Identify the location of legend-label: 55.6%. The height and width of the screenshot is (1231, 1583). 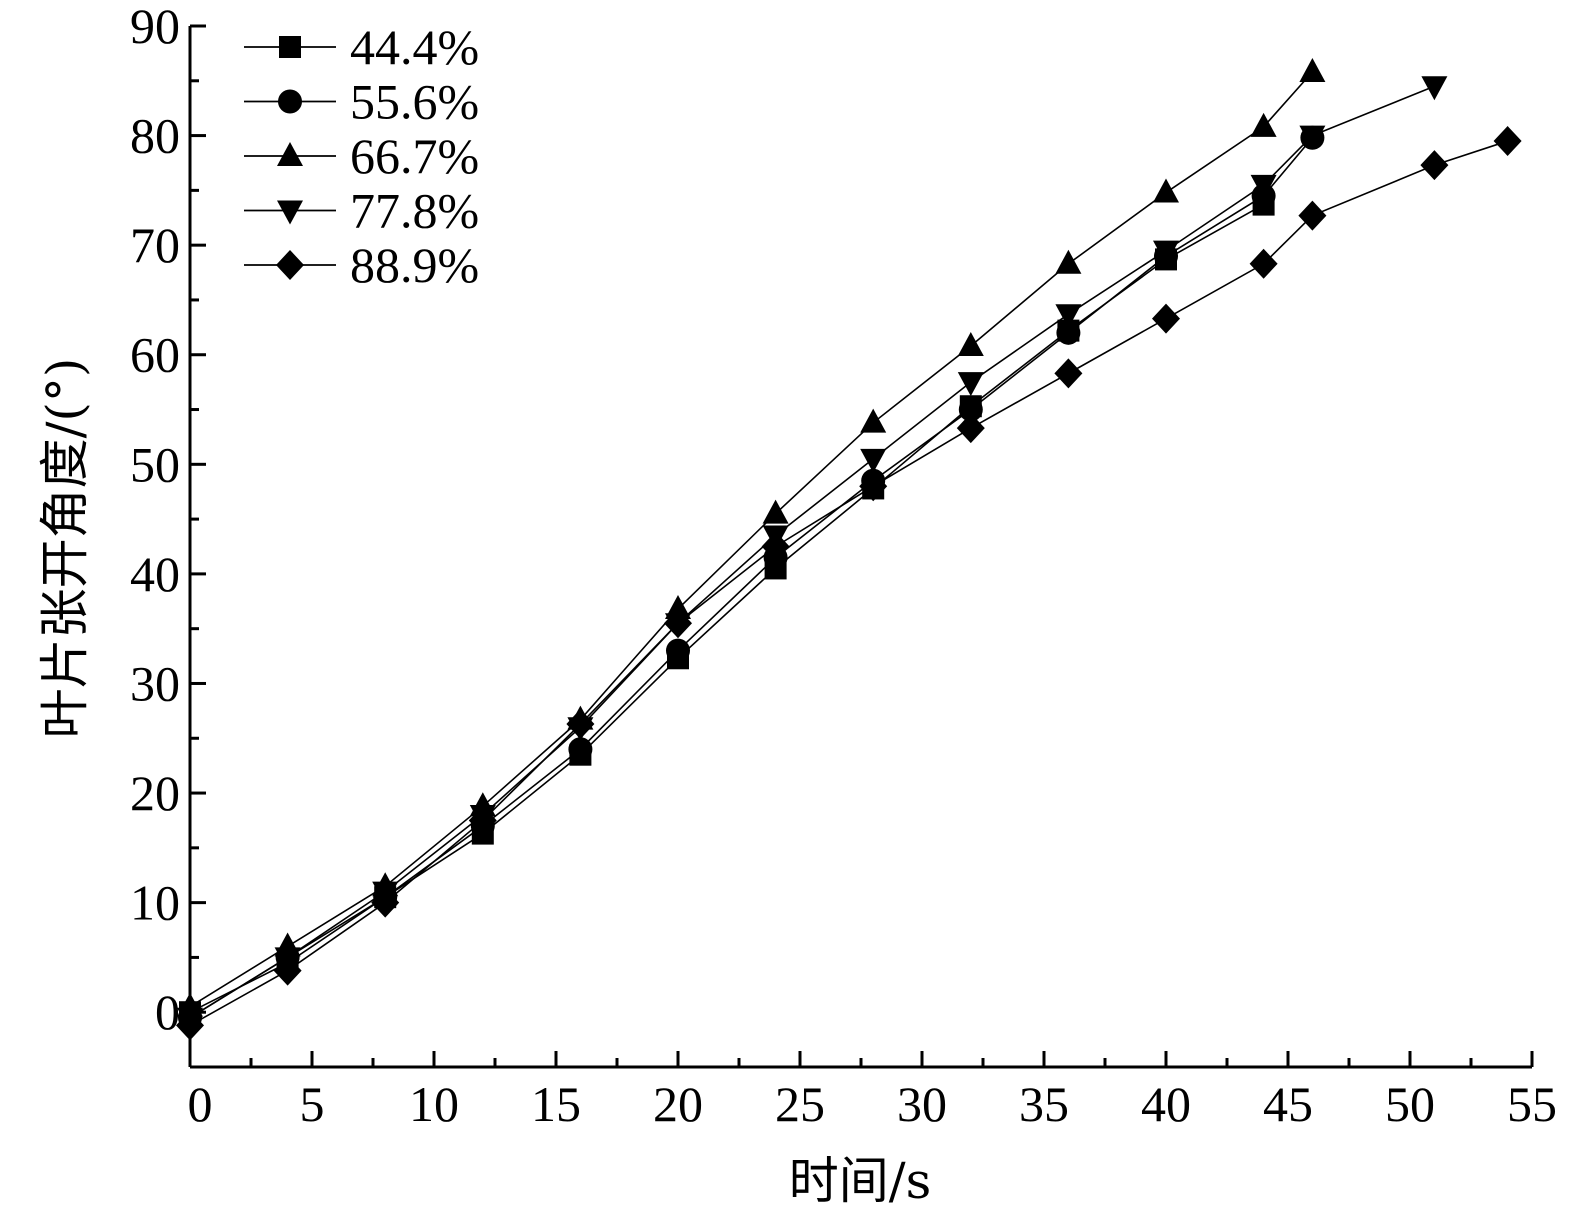
(414, 102).